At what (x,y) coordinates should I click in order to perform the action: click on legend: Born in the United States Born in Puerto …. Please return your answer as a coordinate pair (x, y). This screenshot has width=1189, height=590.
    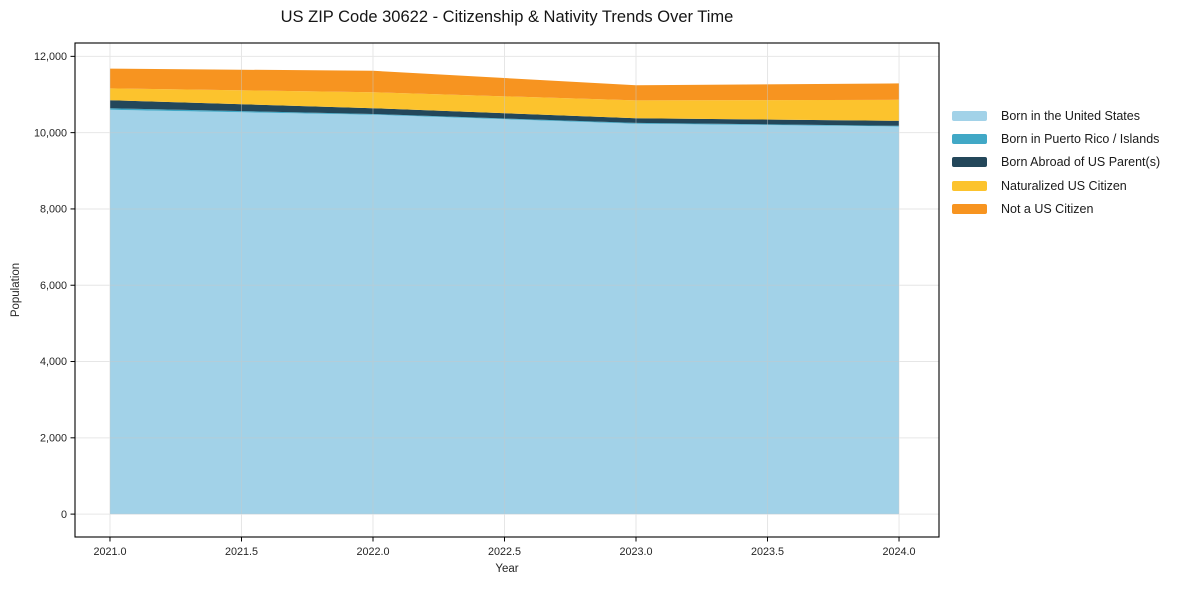
    Looking at the image, I should click on (1056, 162).